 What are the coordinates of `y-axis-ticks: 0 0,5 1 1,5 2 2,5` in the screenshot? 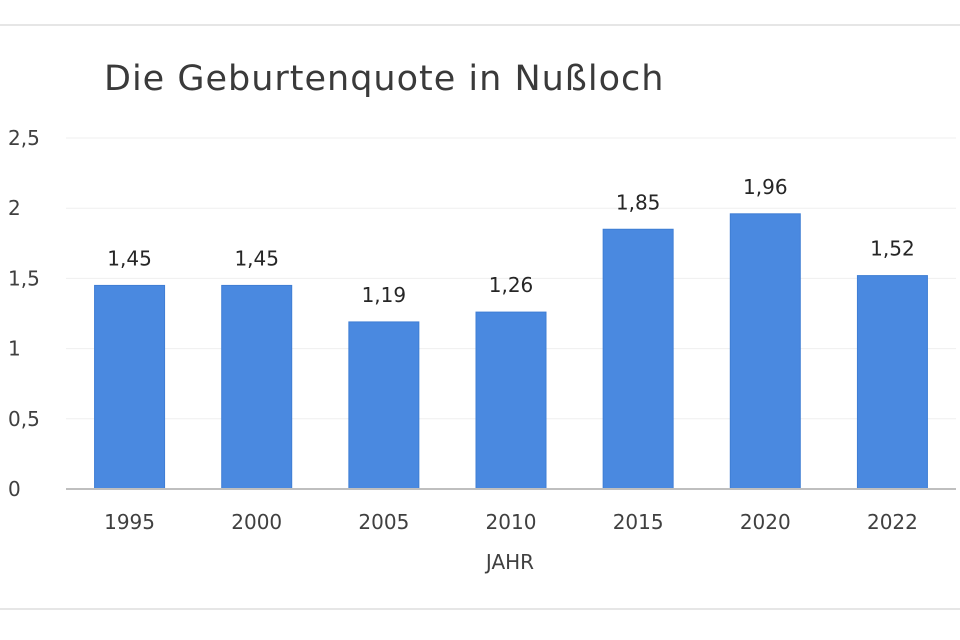 It's located at (24, 313).